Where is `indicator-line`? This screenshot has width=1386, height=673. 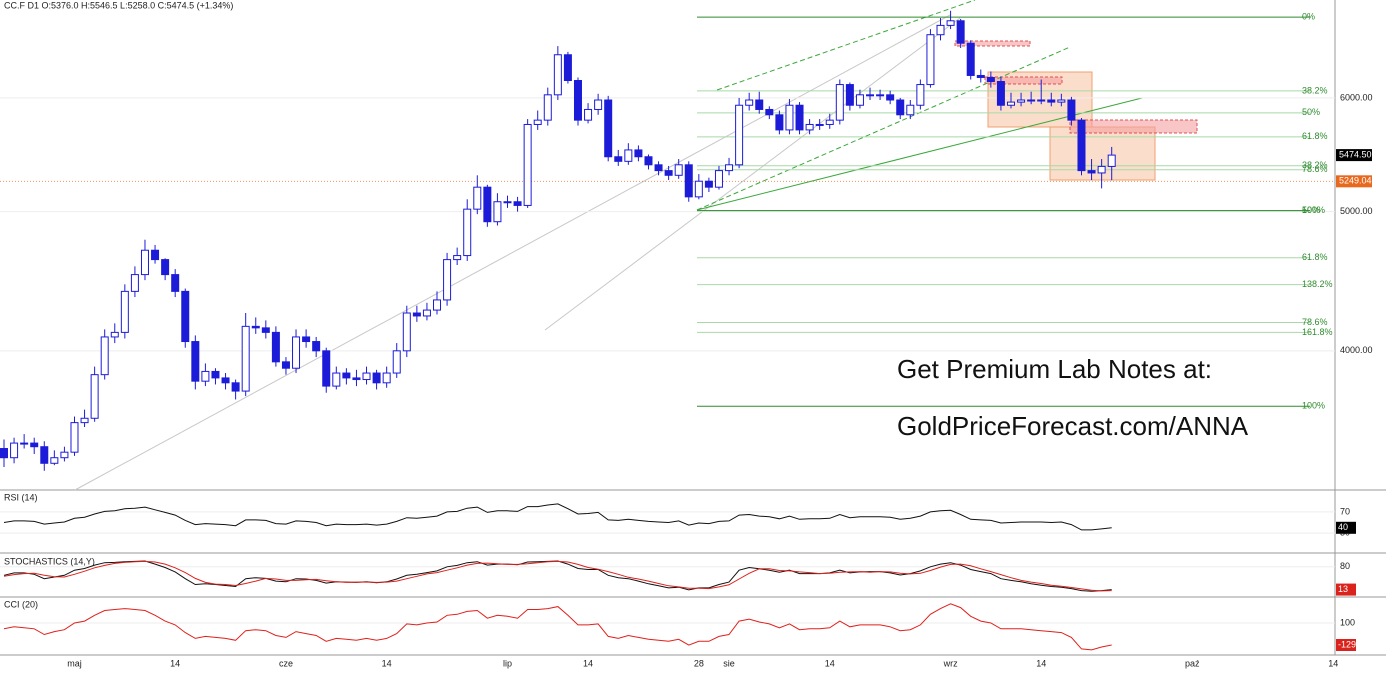
indicator-line is located at coordinates (557, 576).